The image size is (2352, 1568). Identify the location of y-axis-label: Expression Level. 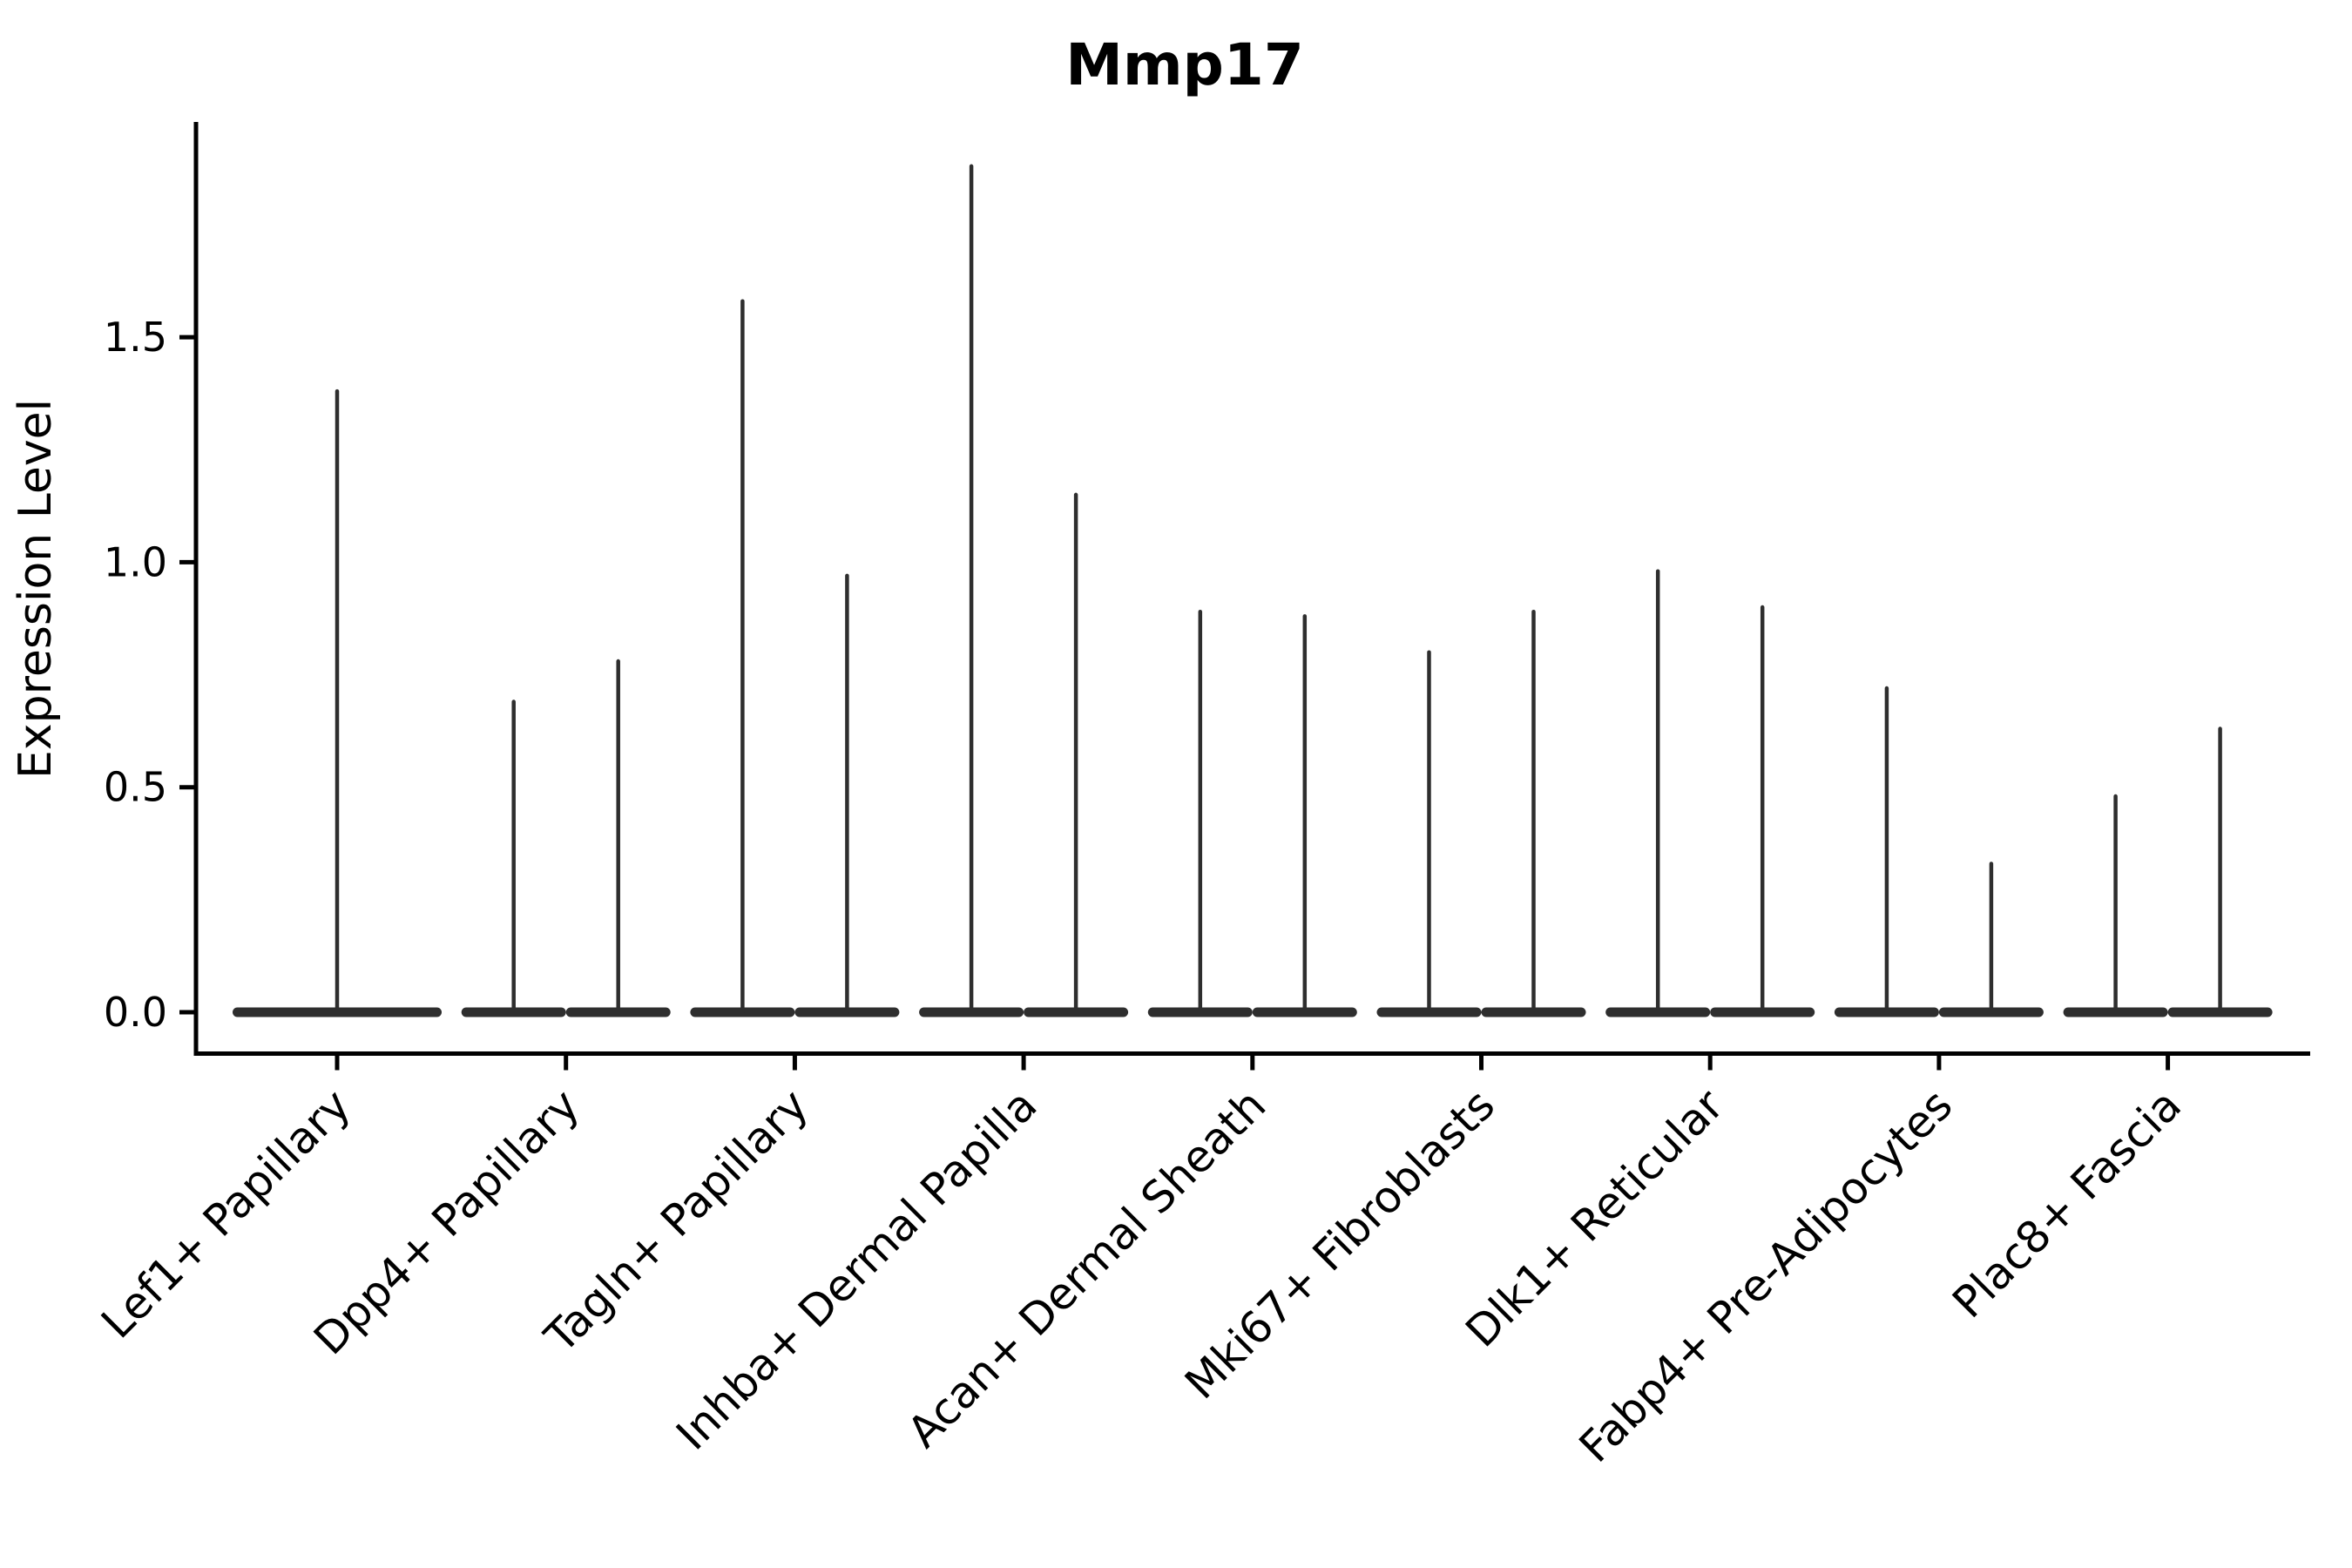
(36, 589).